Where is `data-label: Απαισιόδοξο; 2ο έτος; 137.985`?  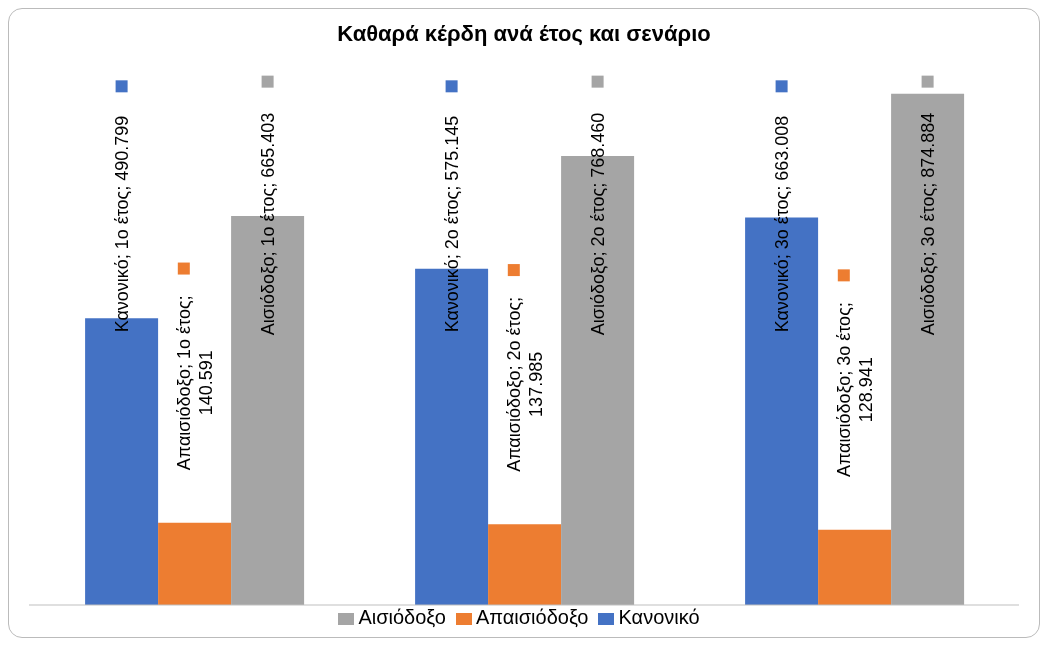 data-label: Απαισιόδοξο; 2ο έτος; 137.985 is located at coordinates (525, 384).